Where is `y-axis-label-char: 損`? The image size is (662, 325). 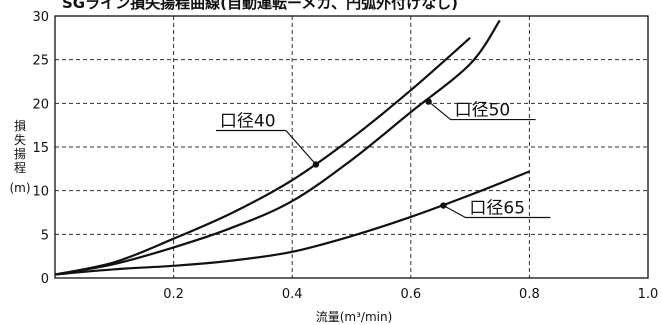 y-axis-label-char: 損 is located at coordinates (20, 125).